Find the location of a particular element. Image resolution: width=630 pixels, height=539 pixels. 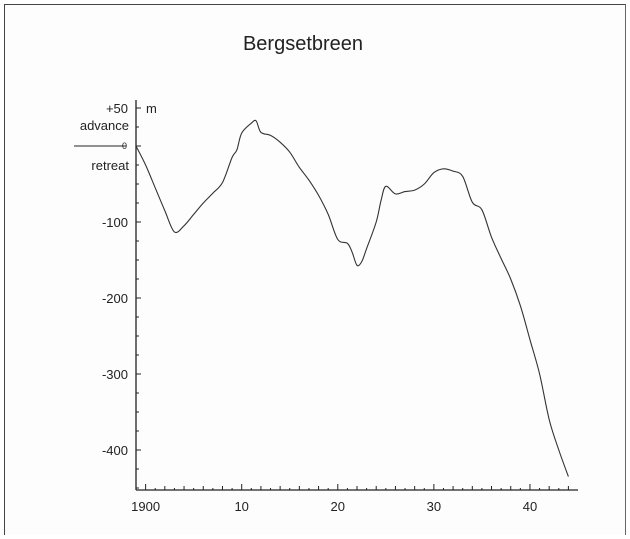

y-tick-label: +50 is located at coordinates (117, 108).